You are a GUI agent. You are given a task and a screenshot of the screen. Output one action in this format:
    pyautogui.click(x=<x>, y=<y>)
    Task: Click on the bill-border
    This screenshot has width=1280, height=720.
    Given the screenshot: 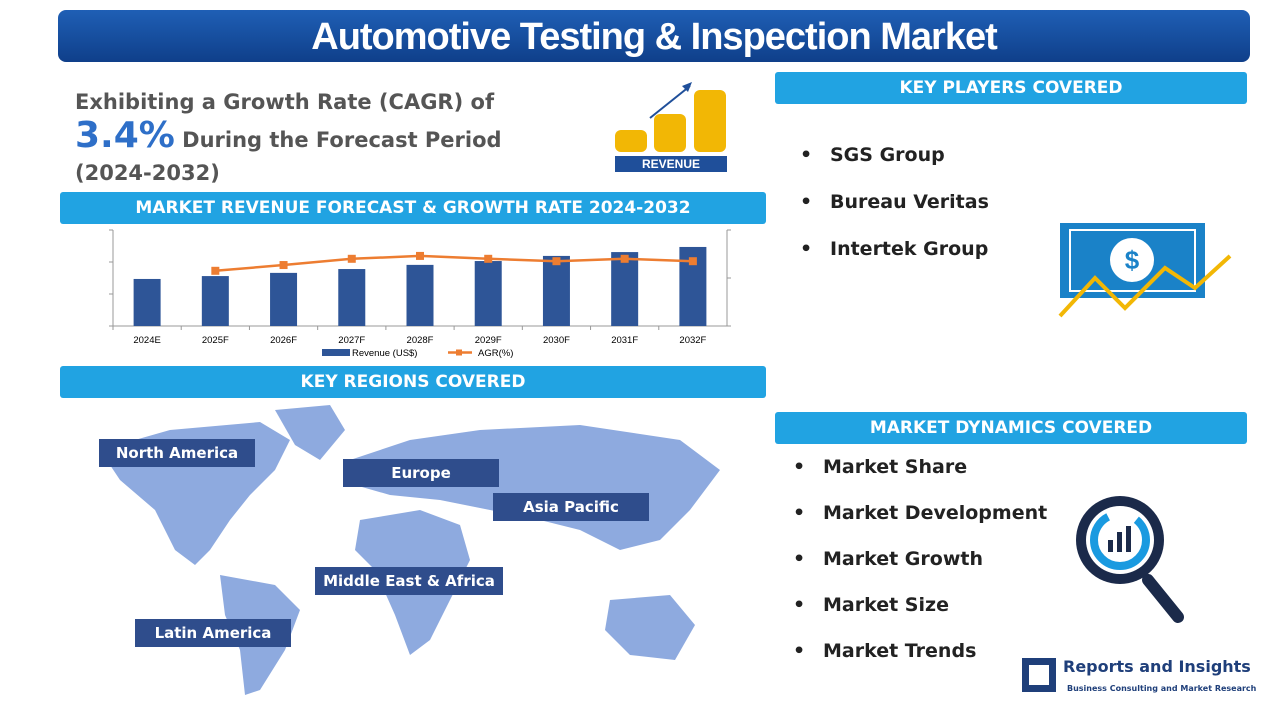 What is the action you would take?
    pyautogui.click(x=1132, y=260)
    